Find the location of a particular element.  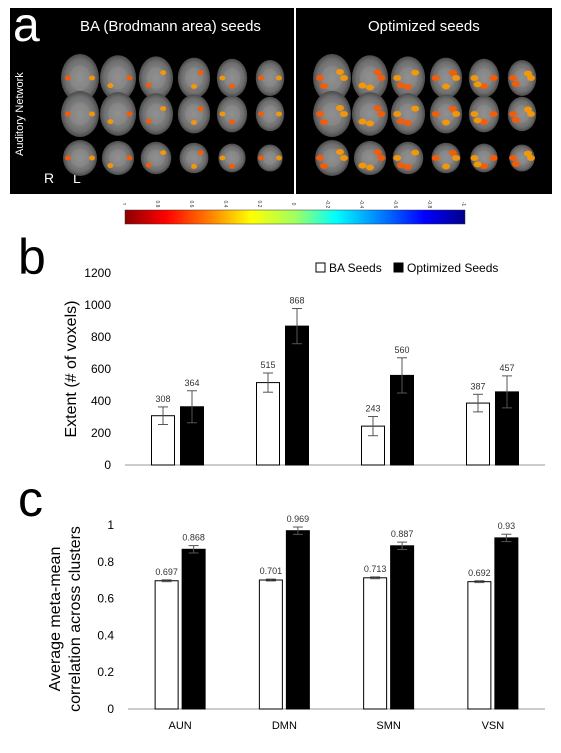

data-label: 364 is located at coordinates (191, 383).